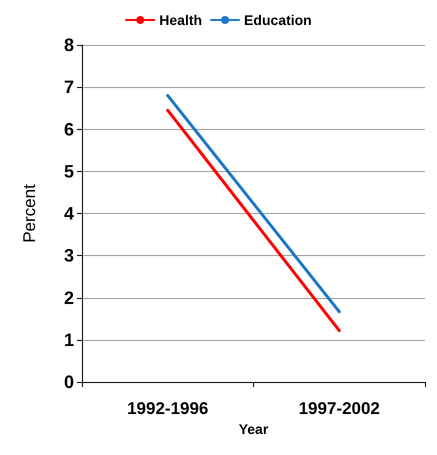 Image resolution: width=437 pixels, height=455 pixels. Describe the element at coordinates (69, 214) in the screenshot. I see `y-tick-label: 4` at that location.